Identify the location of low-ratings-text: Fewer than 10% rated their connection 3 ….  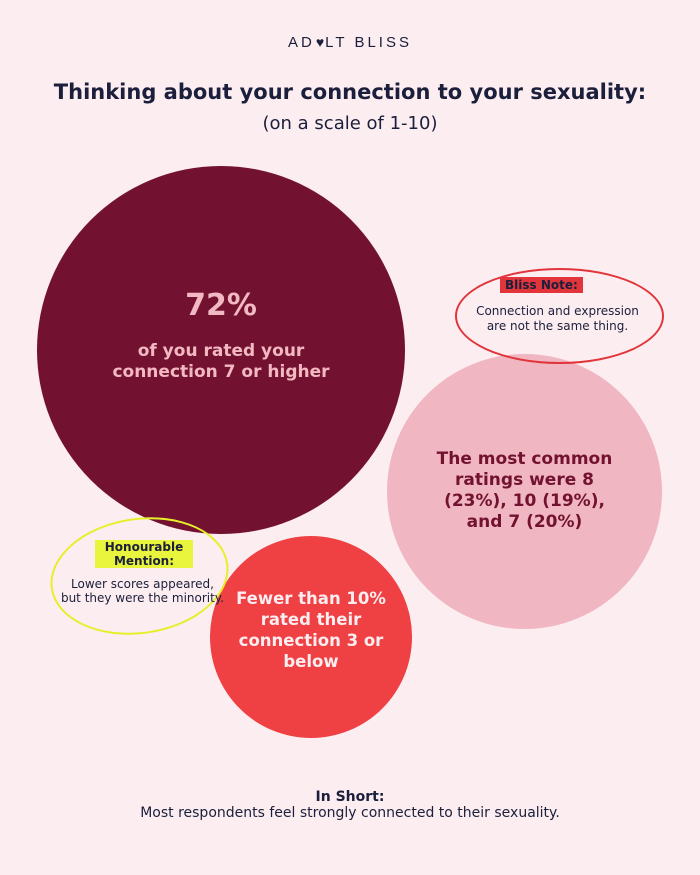
(311, 630).